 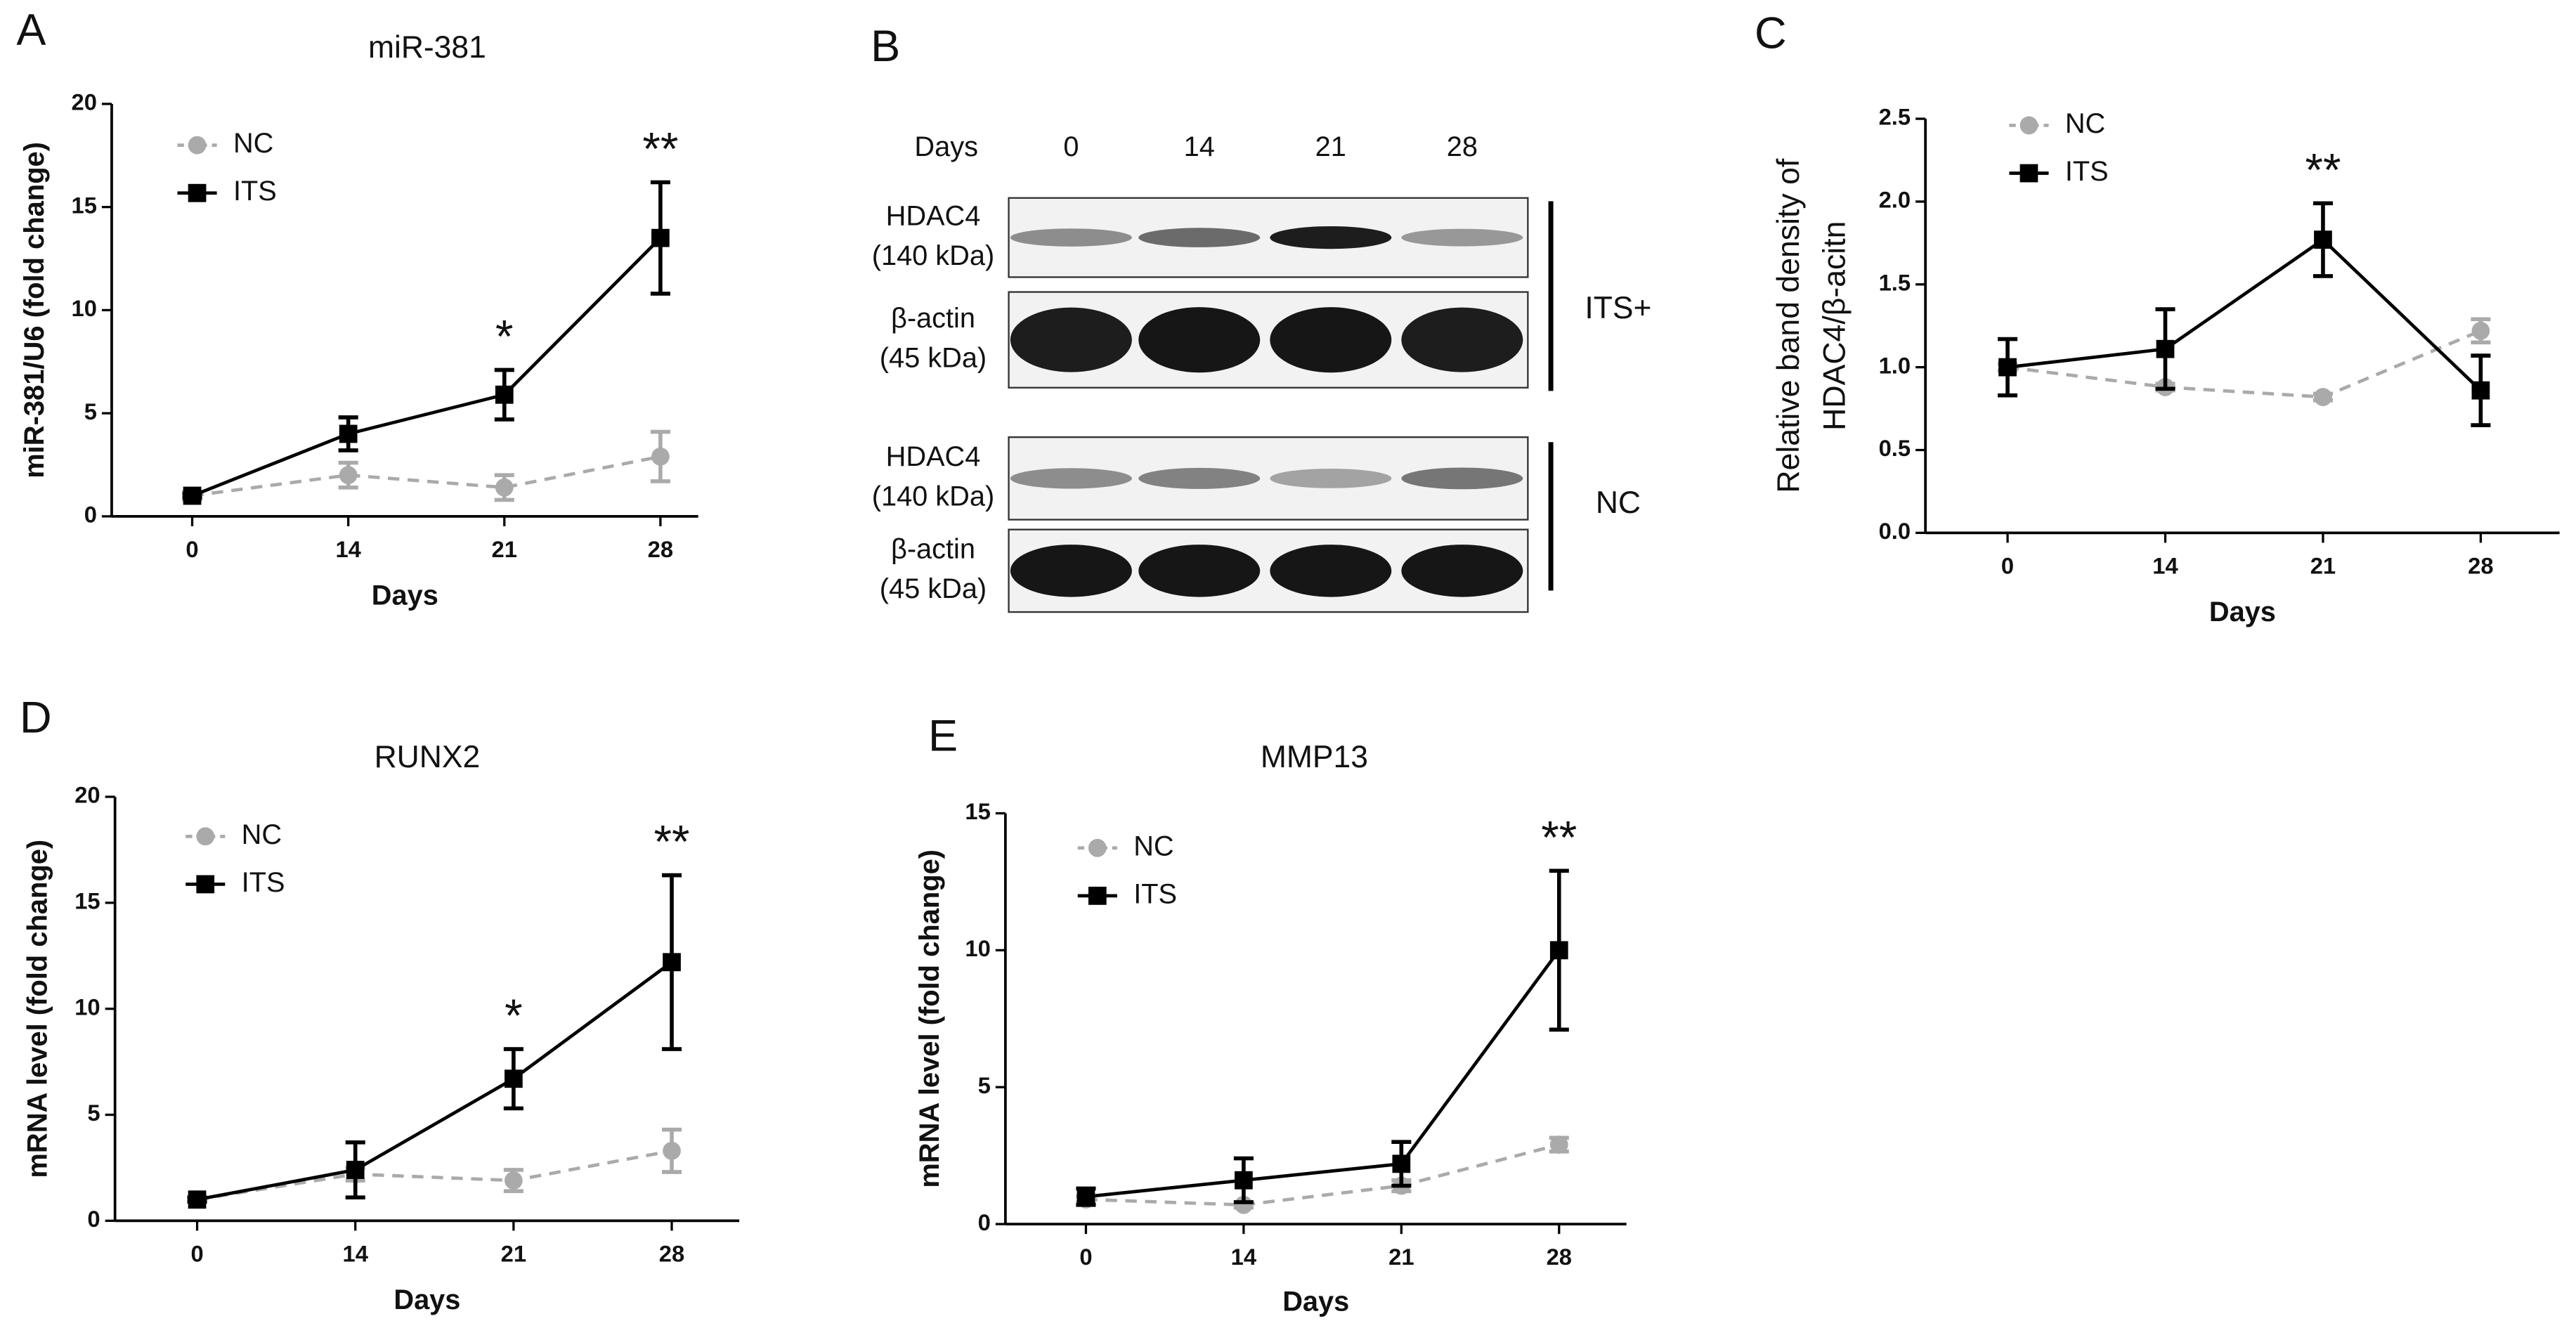 What do you see at coordinates (90, 514) in the screenshot?
I see `y-tick-label: 0` at bounding box center [90, 514].